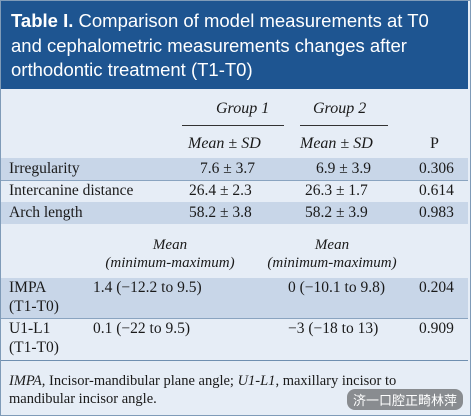 The height and width of the screenshot is (416, 471). Describe the element at coordinates (170, 254) in the screenshot. I see `group1-mean-range-header: Mean (minimum-maximum)` at that location.